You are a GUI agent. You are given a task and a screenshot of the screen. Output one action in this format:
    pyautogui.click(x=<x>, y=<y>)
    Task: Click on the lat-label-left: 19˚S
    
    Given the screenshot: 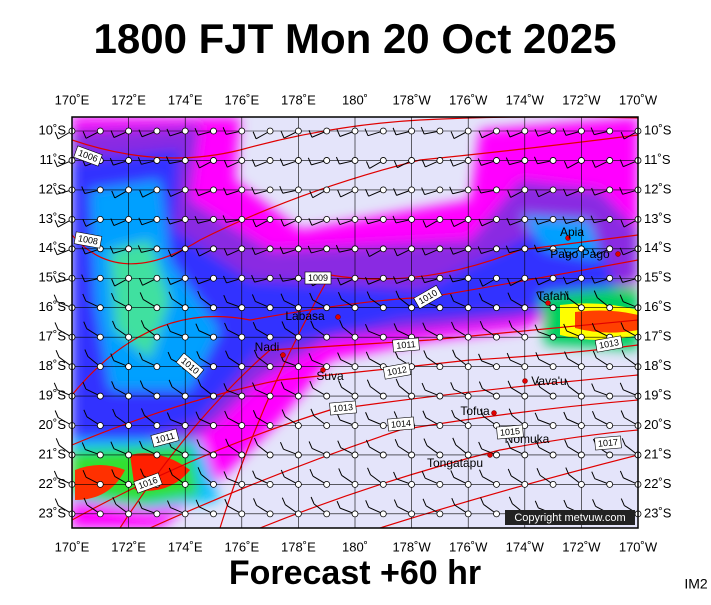 What is the action you would take?
    pyautogui.click(x=53, y=394)
    